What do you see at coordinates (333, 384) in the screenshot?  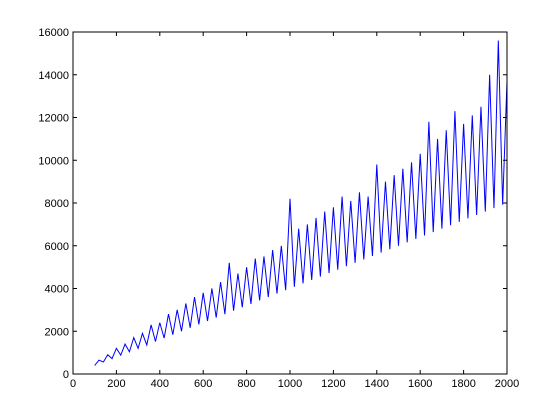 I see `x-tick-label: 1200` at bounding box center [333, 384].